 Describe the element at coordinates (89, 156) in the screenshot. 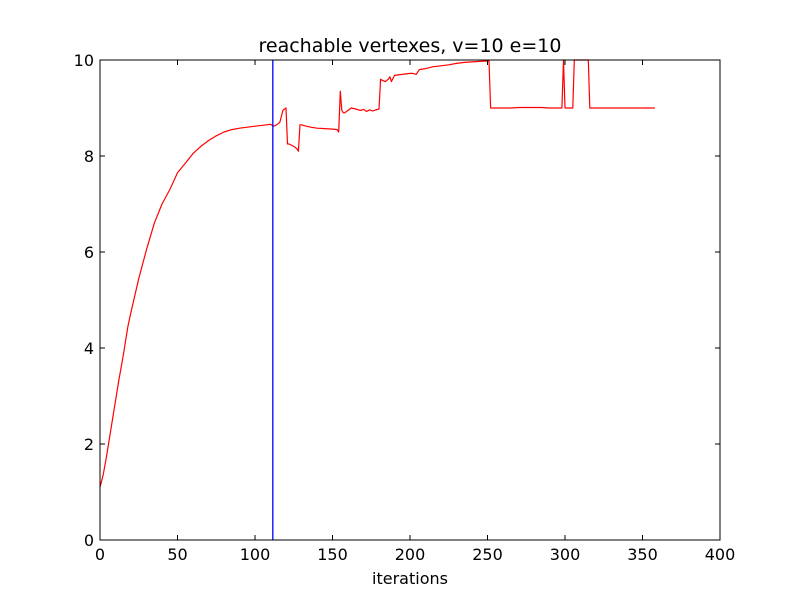

I see `y-tick-label: 8` at that location.